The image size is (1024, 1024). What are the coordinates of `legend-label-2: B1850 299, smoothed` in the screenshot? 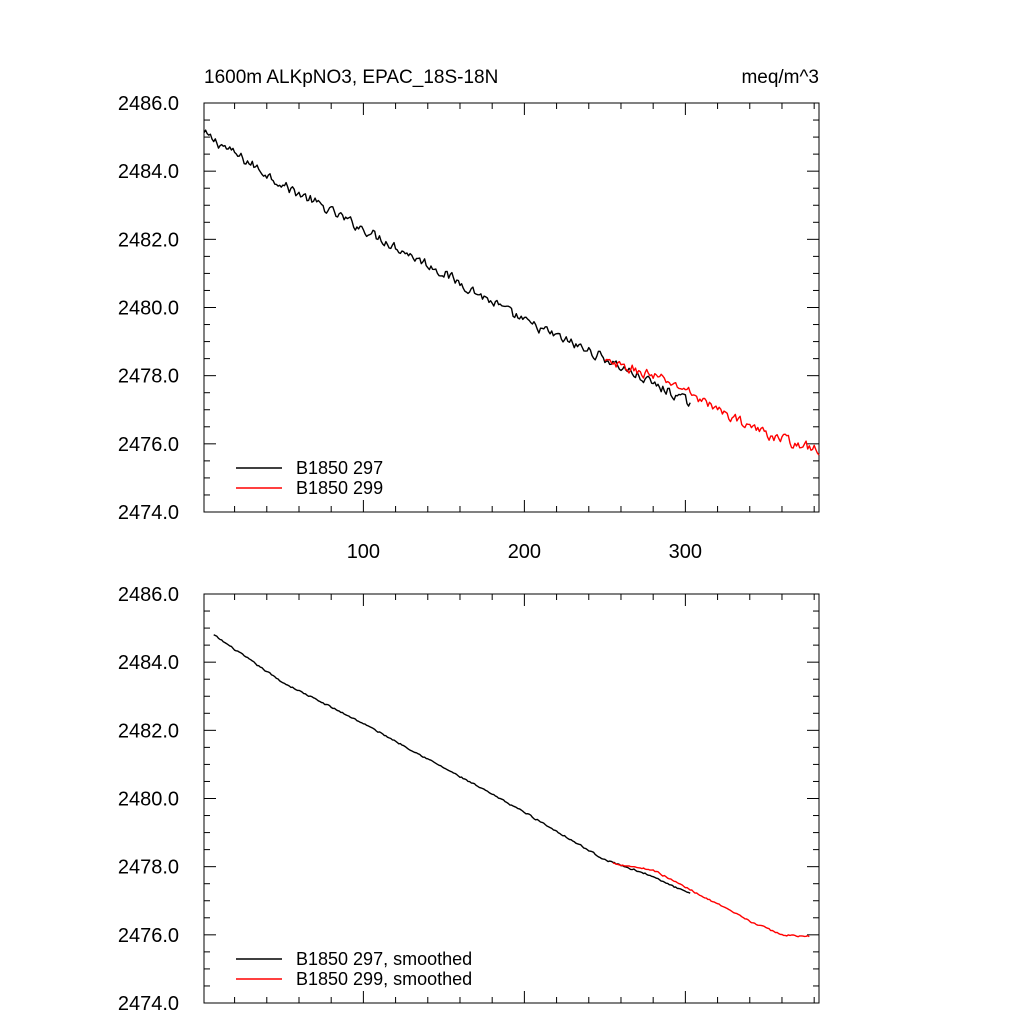 It's located at (384, 979).